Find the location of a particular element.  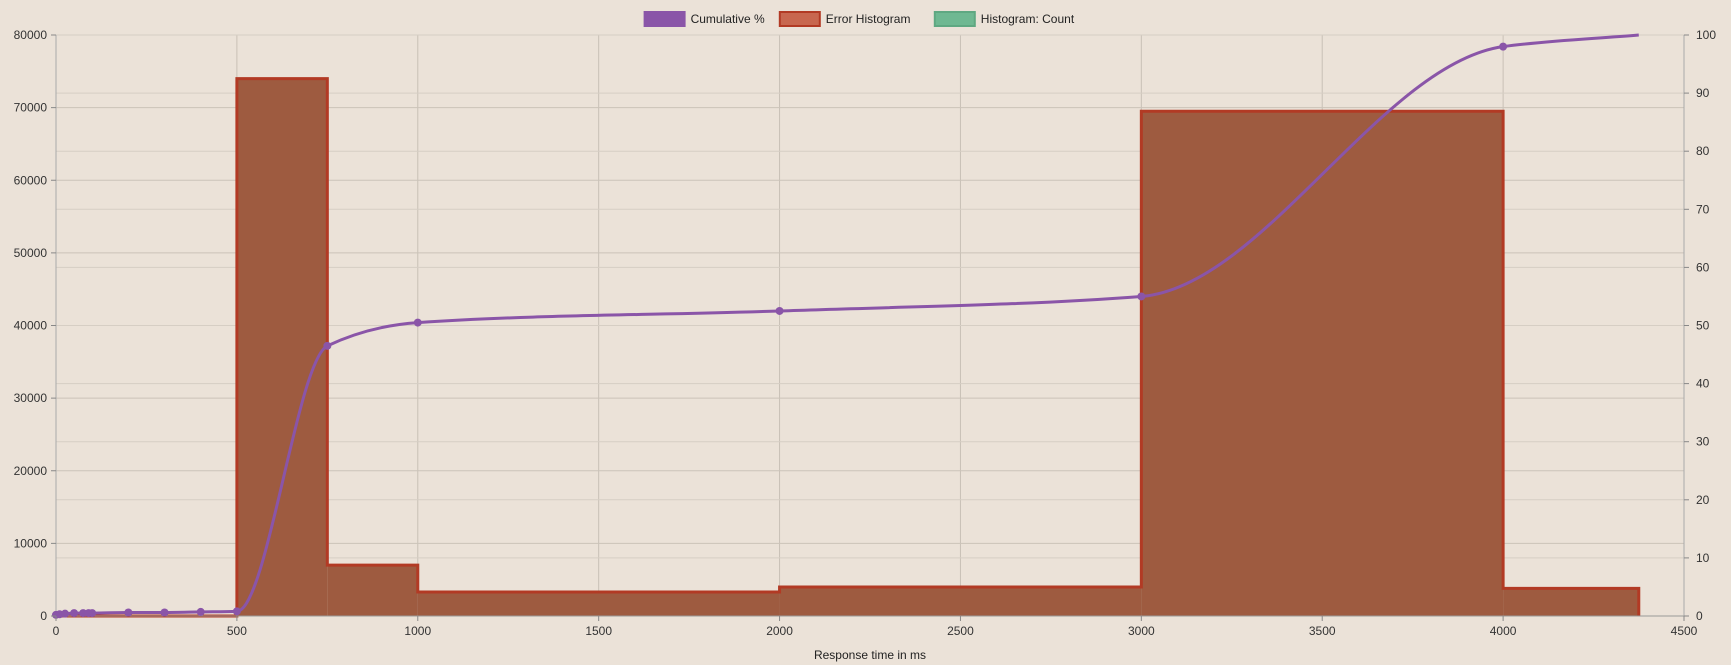

y2-tick-label: 40 is located at coordinates (1703, 384).